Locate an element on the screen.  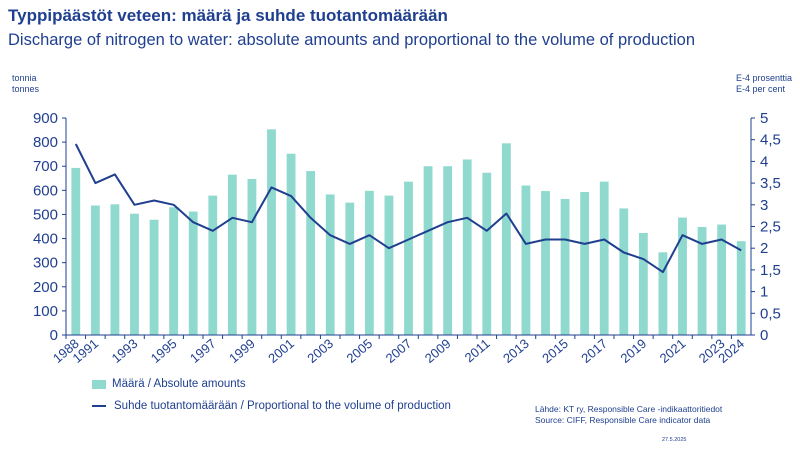
right-unit-en: E-4 per cent is located at coordinates (761, 89).